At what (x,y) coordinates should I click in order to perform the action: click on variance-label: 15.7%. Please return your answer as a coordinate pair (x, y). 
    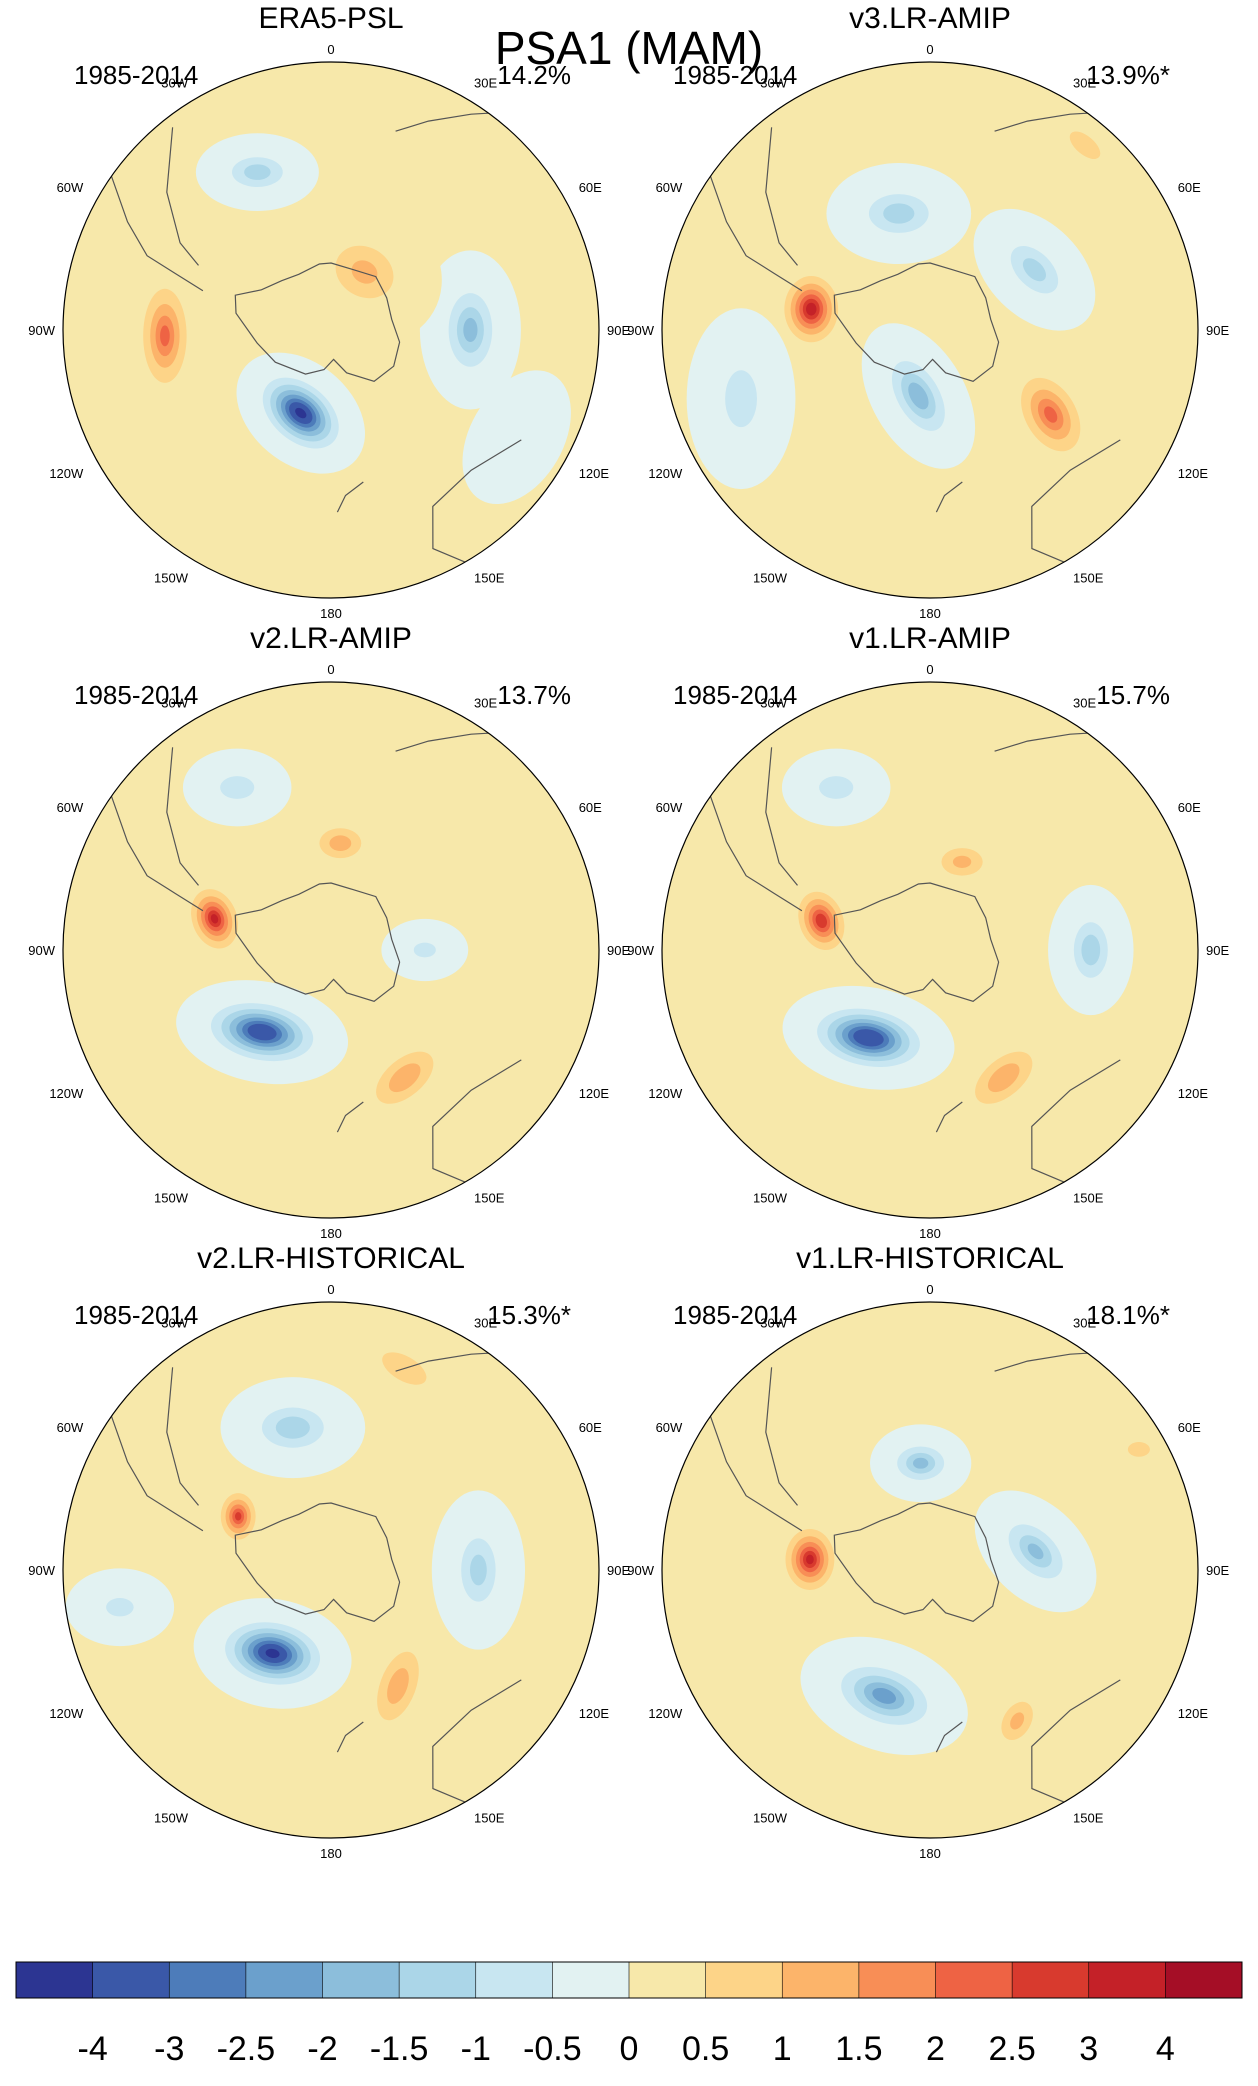
    Looking at the image, I should click on (1133, 695).